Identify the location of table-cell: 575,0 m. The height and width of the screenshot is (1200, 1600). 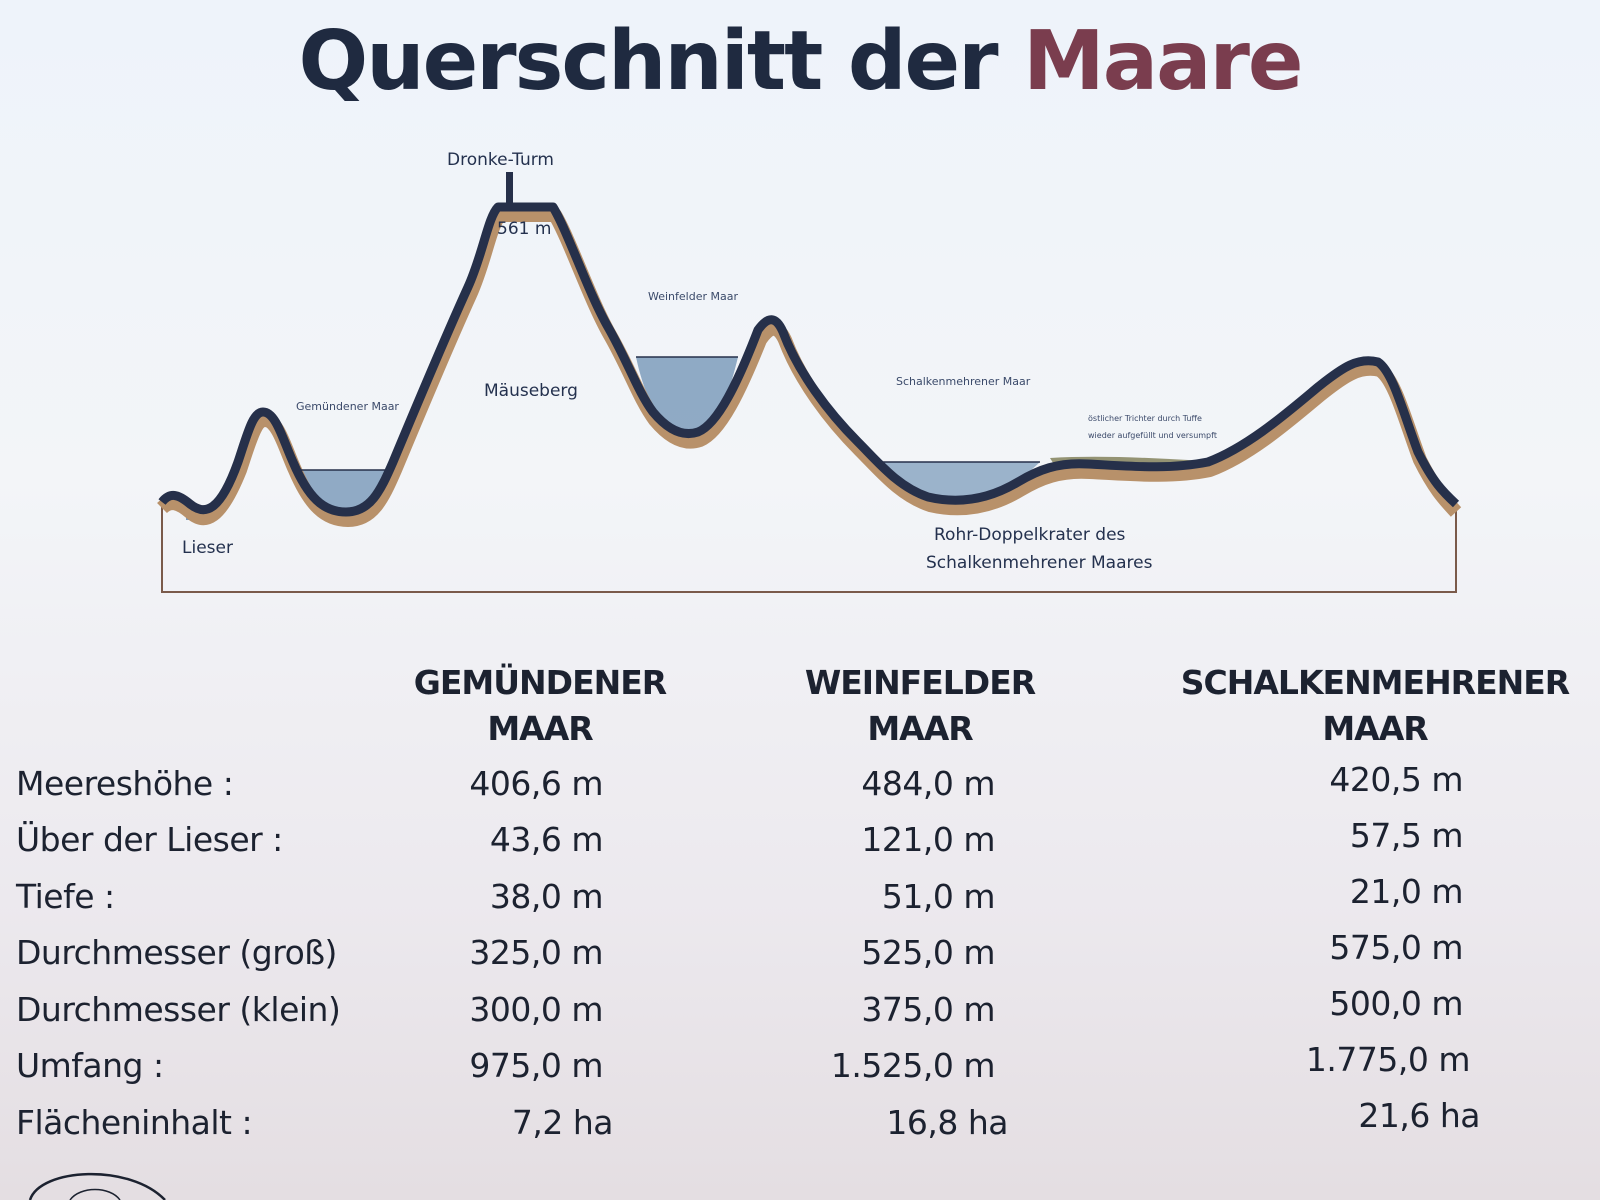
(1396, 947).